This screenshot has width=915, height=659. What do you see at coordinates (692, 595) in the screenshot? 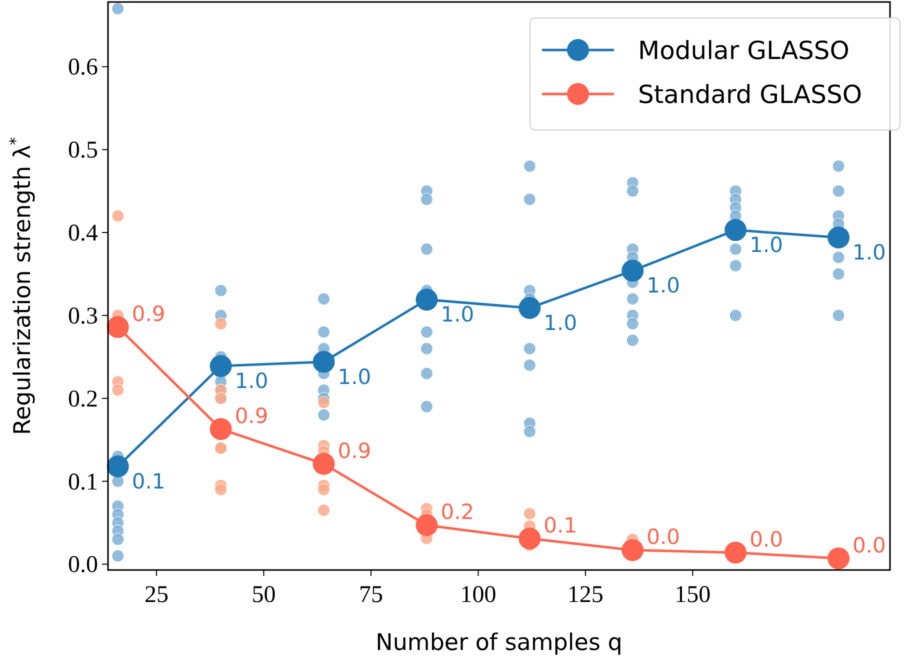
I see `x-tick-label: 150` at bounding box center [692, 595].